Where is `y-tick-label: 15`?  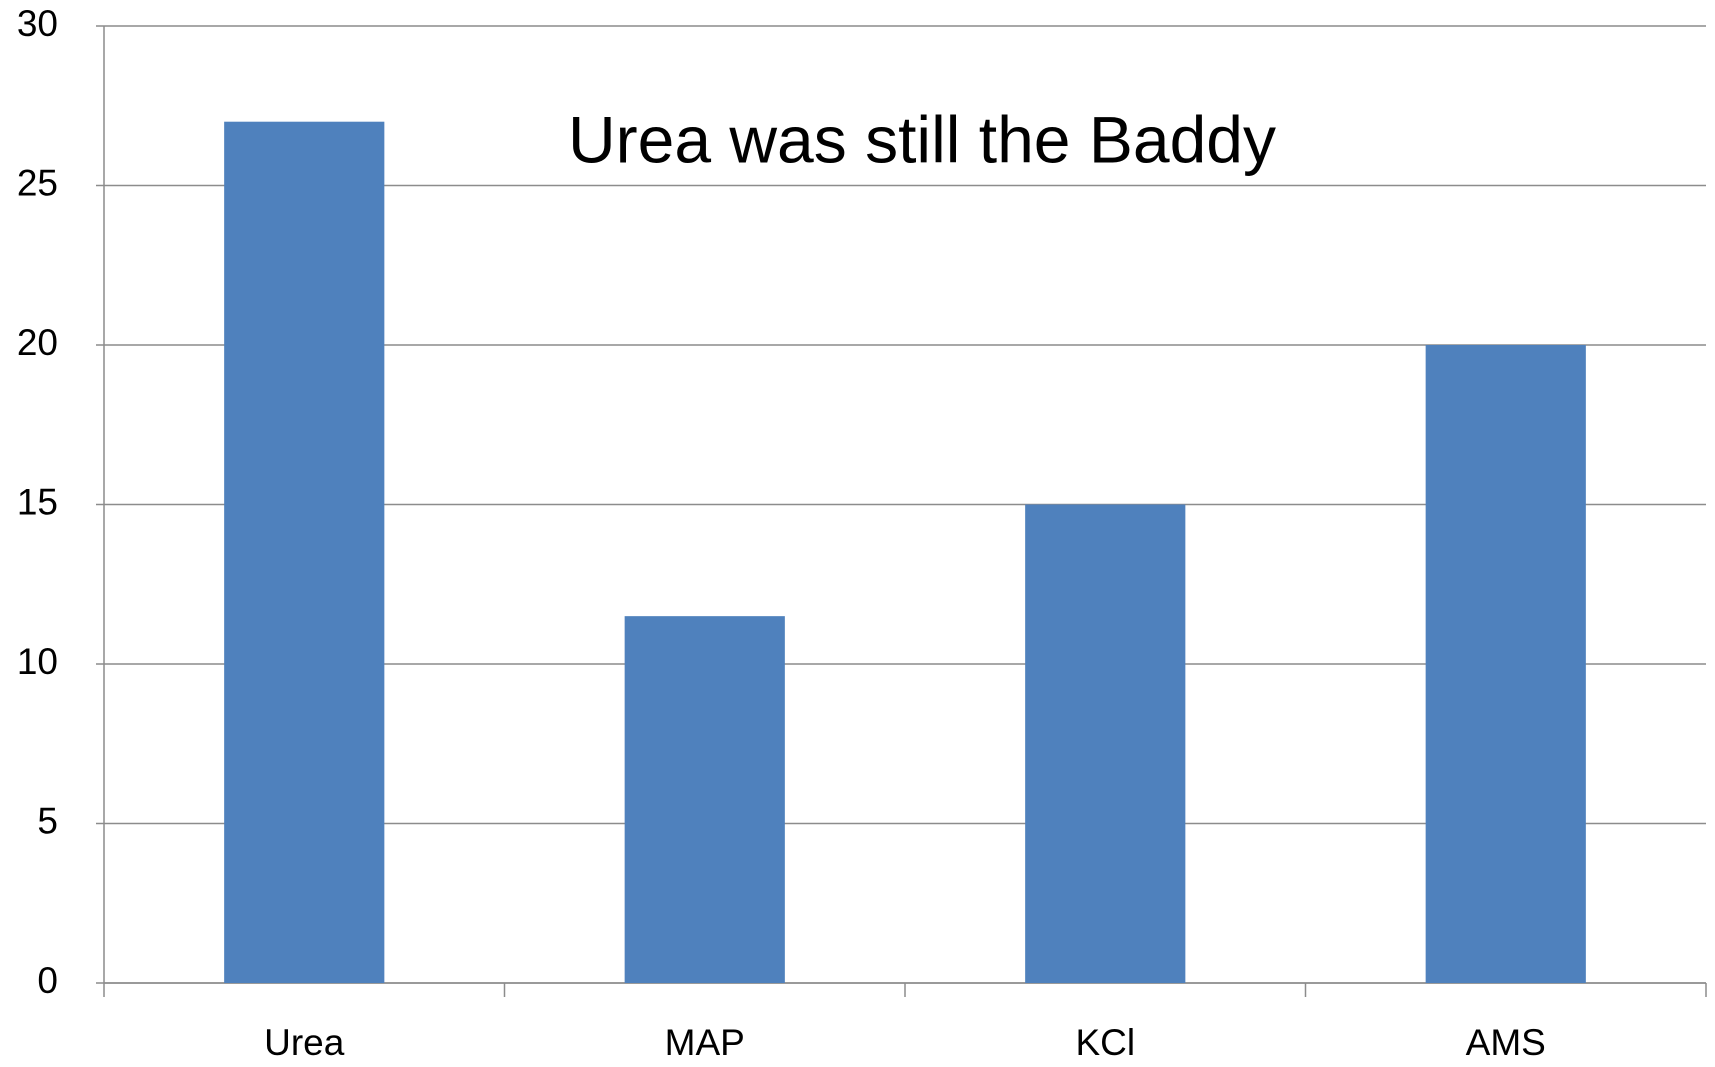 y-tick-label: 15 is located at coordinates (37, 501).